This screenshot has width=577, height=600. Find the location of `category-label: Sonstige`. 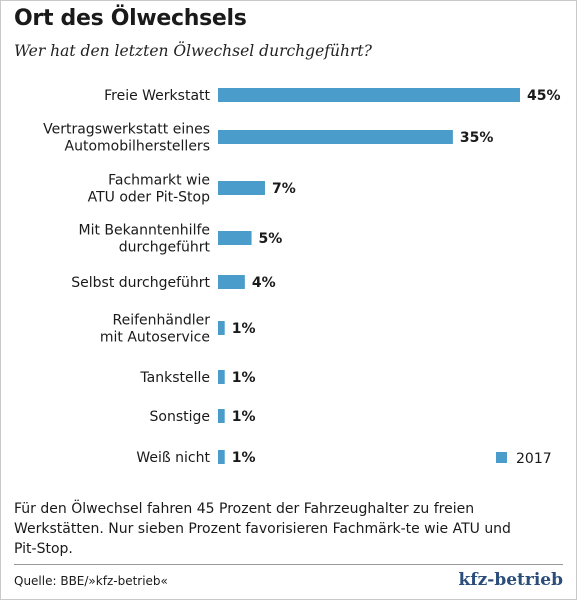

category-label: Sonstige is located at coordinates (180, 417).